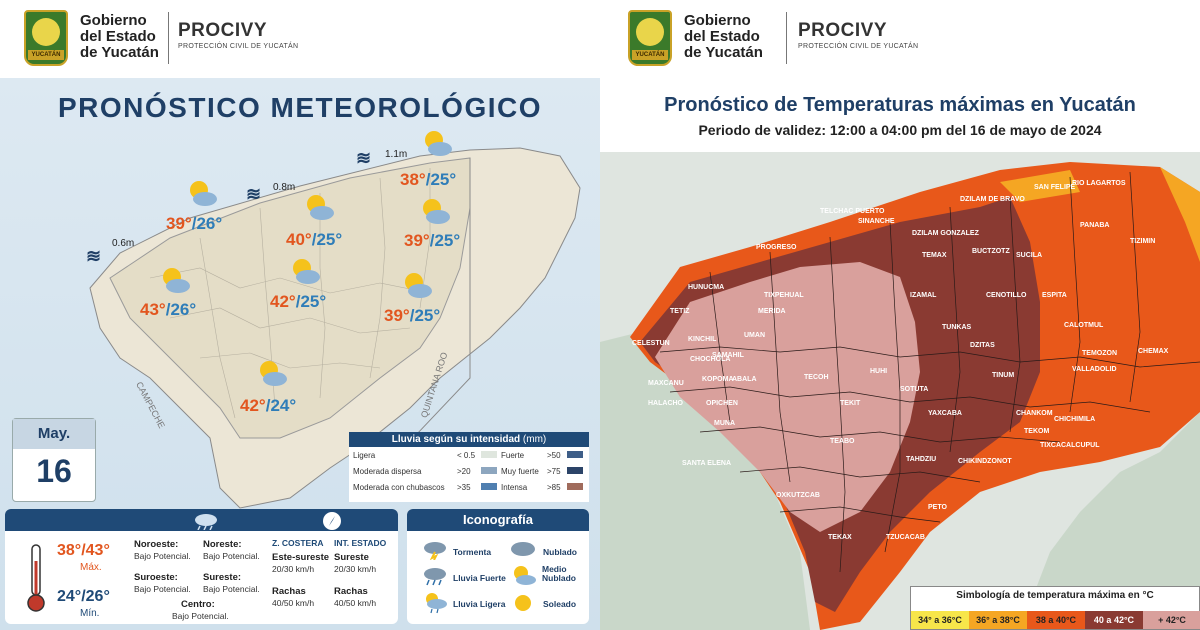  I want to click on inland-wind-direction: Sureste, so click(351, 557).